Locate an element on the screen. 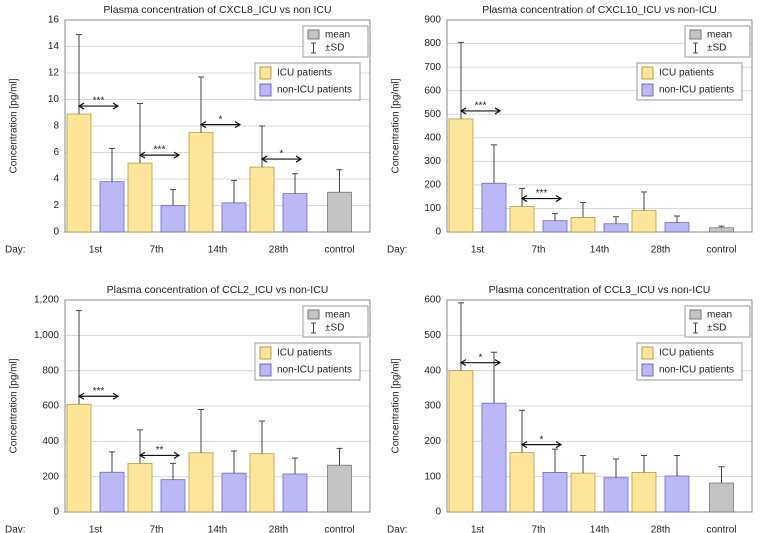 Image resolution: width=764 pixels, height=533 pixels. y-tick-label: 16 is located at coordinates (54, 20).